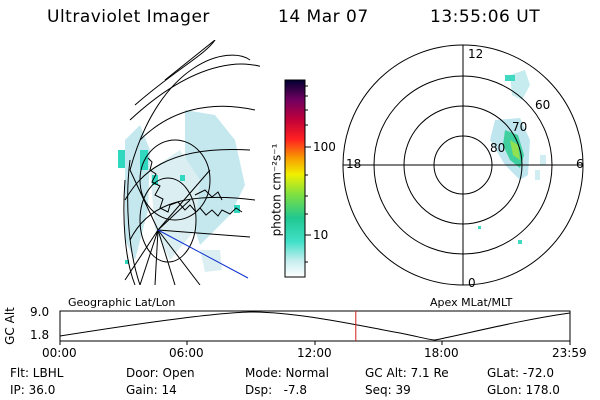  What do you see at coordinates (324, 147) in the screenshot?
I see `colorbar-tick-100: 100` at bounding box center [324, 147].